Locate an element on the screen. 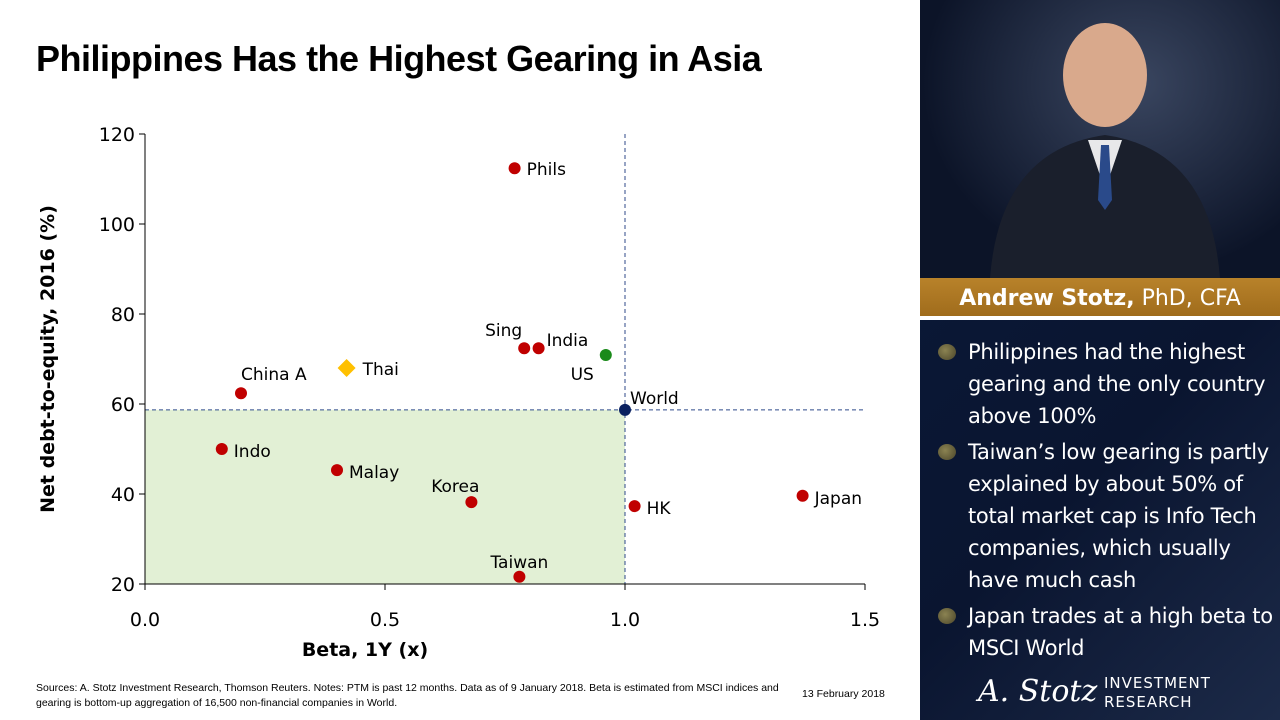 This screenshot has width=1280, height=720. x-axis-label: Beta, 1Y (x) is located at coordinates (365, 650).